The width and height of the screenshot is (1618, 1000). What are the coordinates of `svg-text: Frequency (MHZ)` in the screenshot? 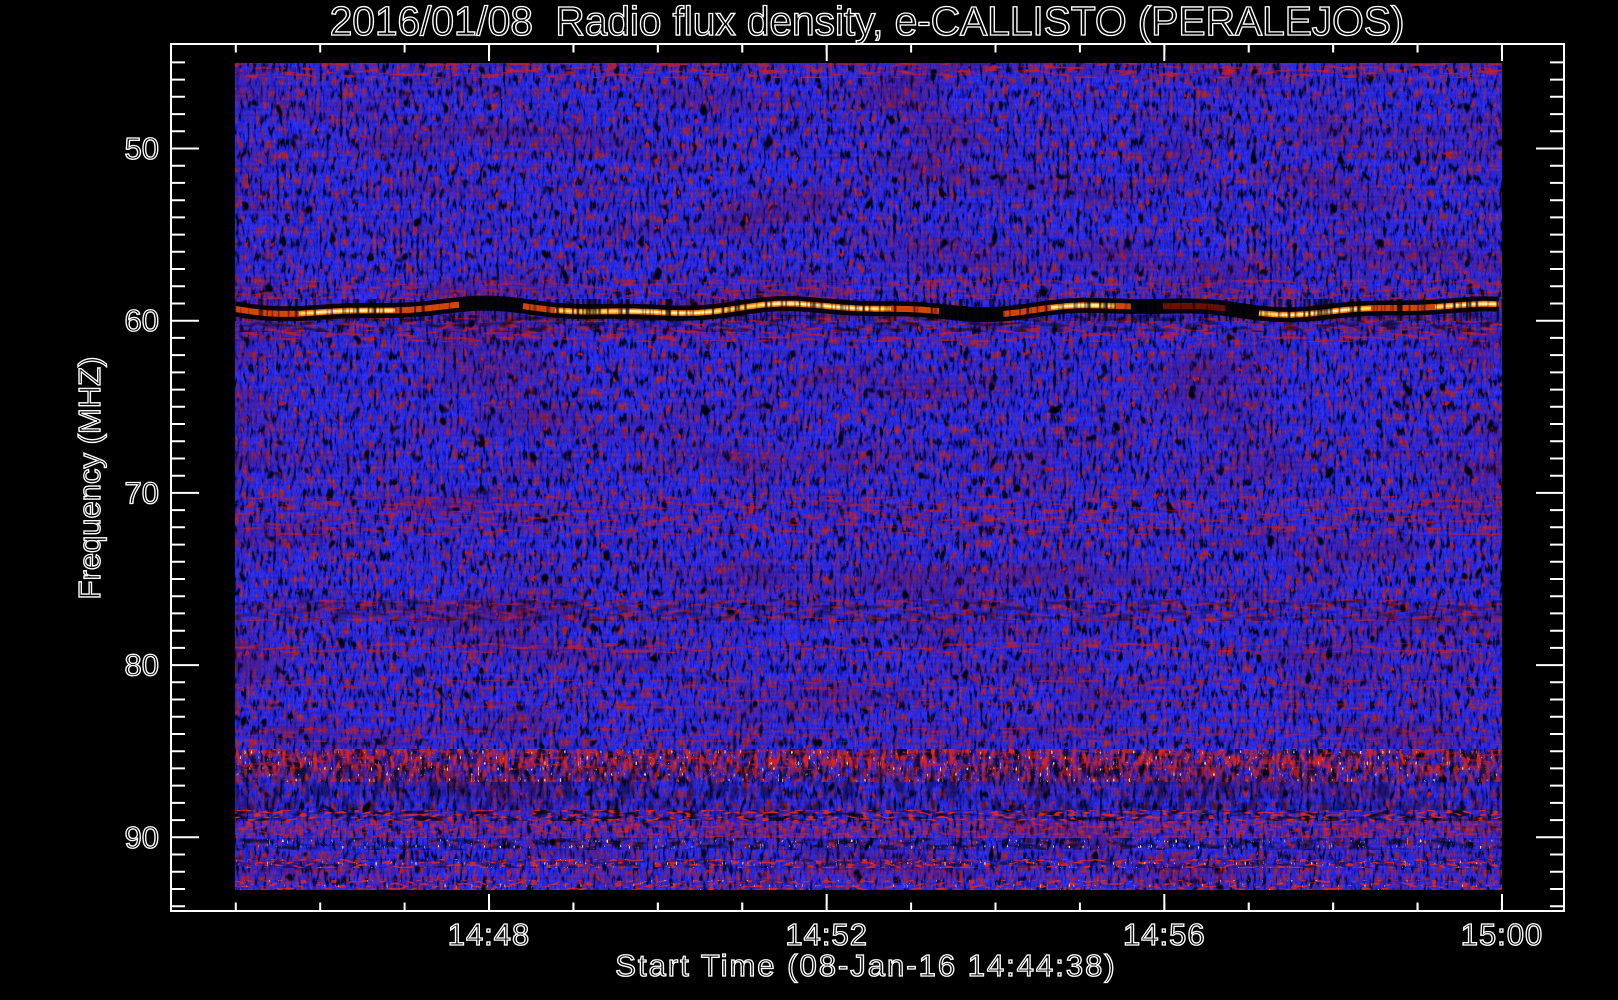 It's located at (89, 478).